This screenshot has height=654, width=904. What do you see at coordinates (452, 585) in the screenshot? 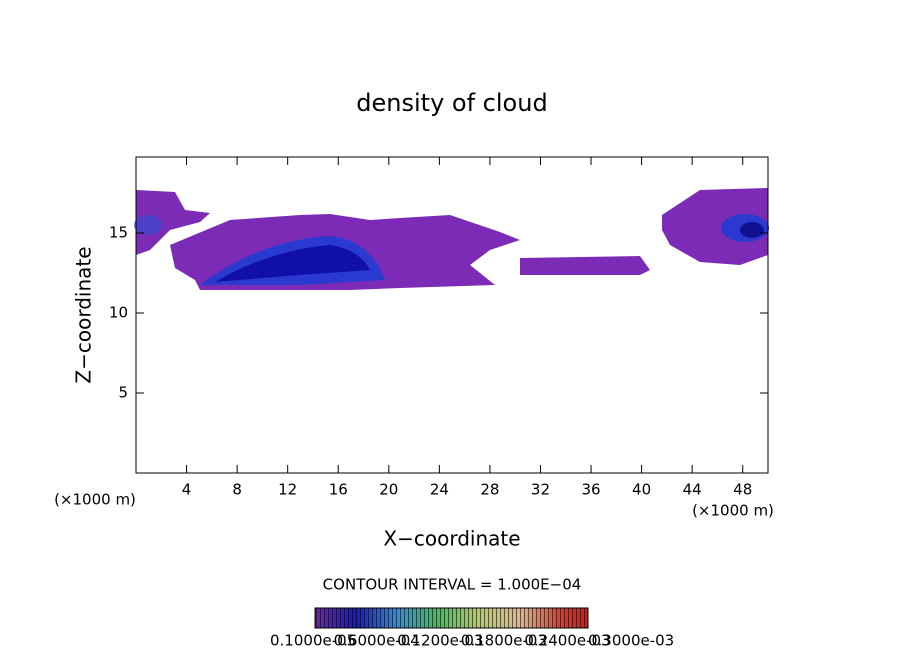
I see `contour-interval: CONTOUR INTERVAL = 1.000E−04` at bounding box center [452, 585].